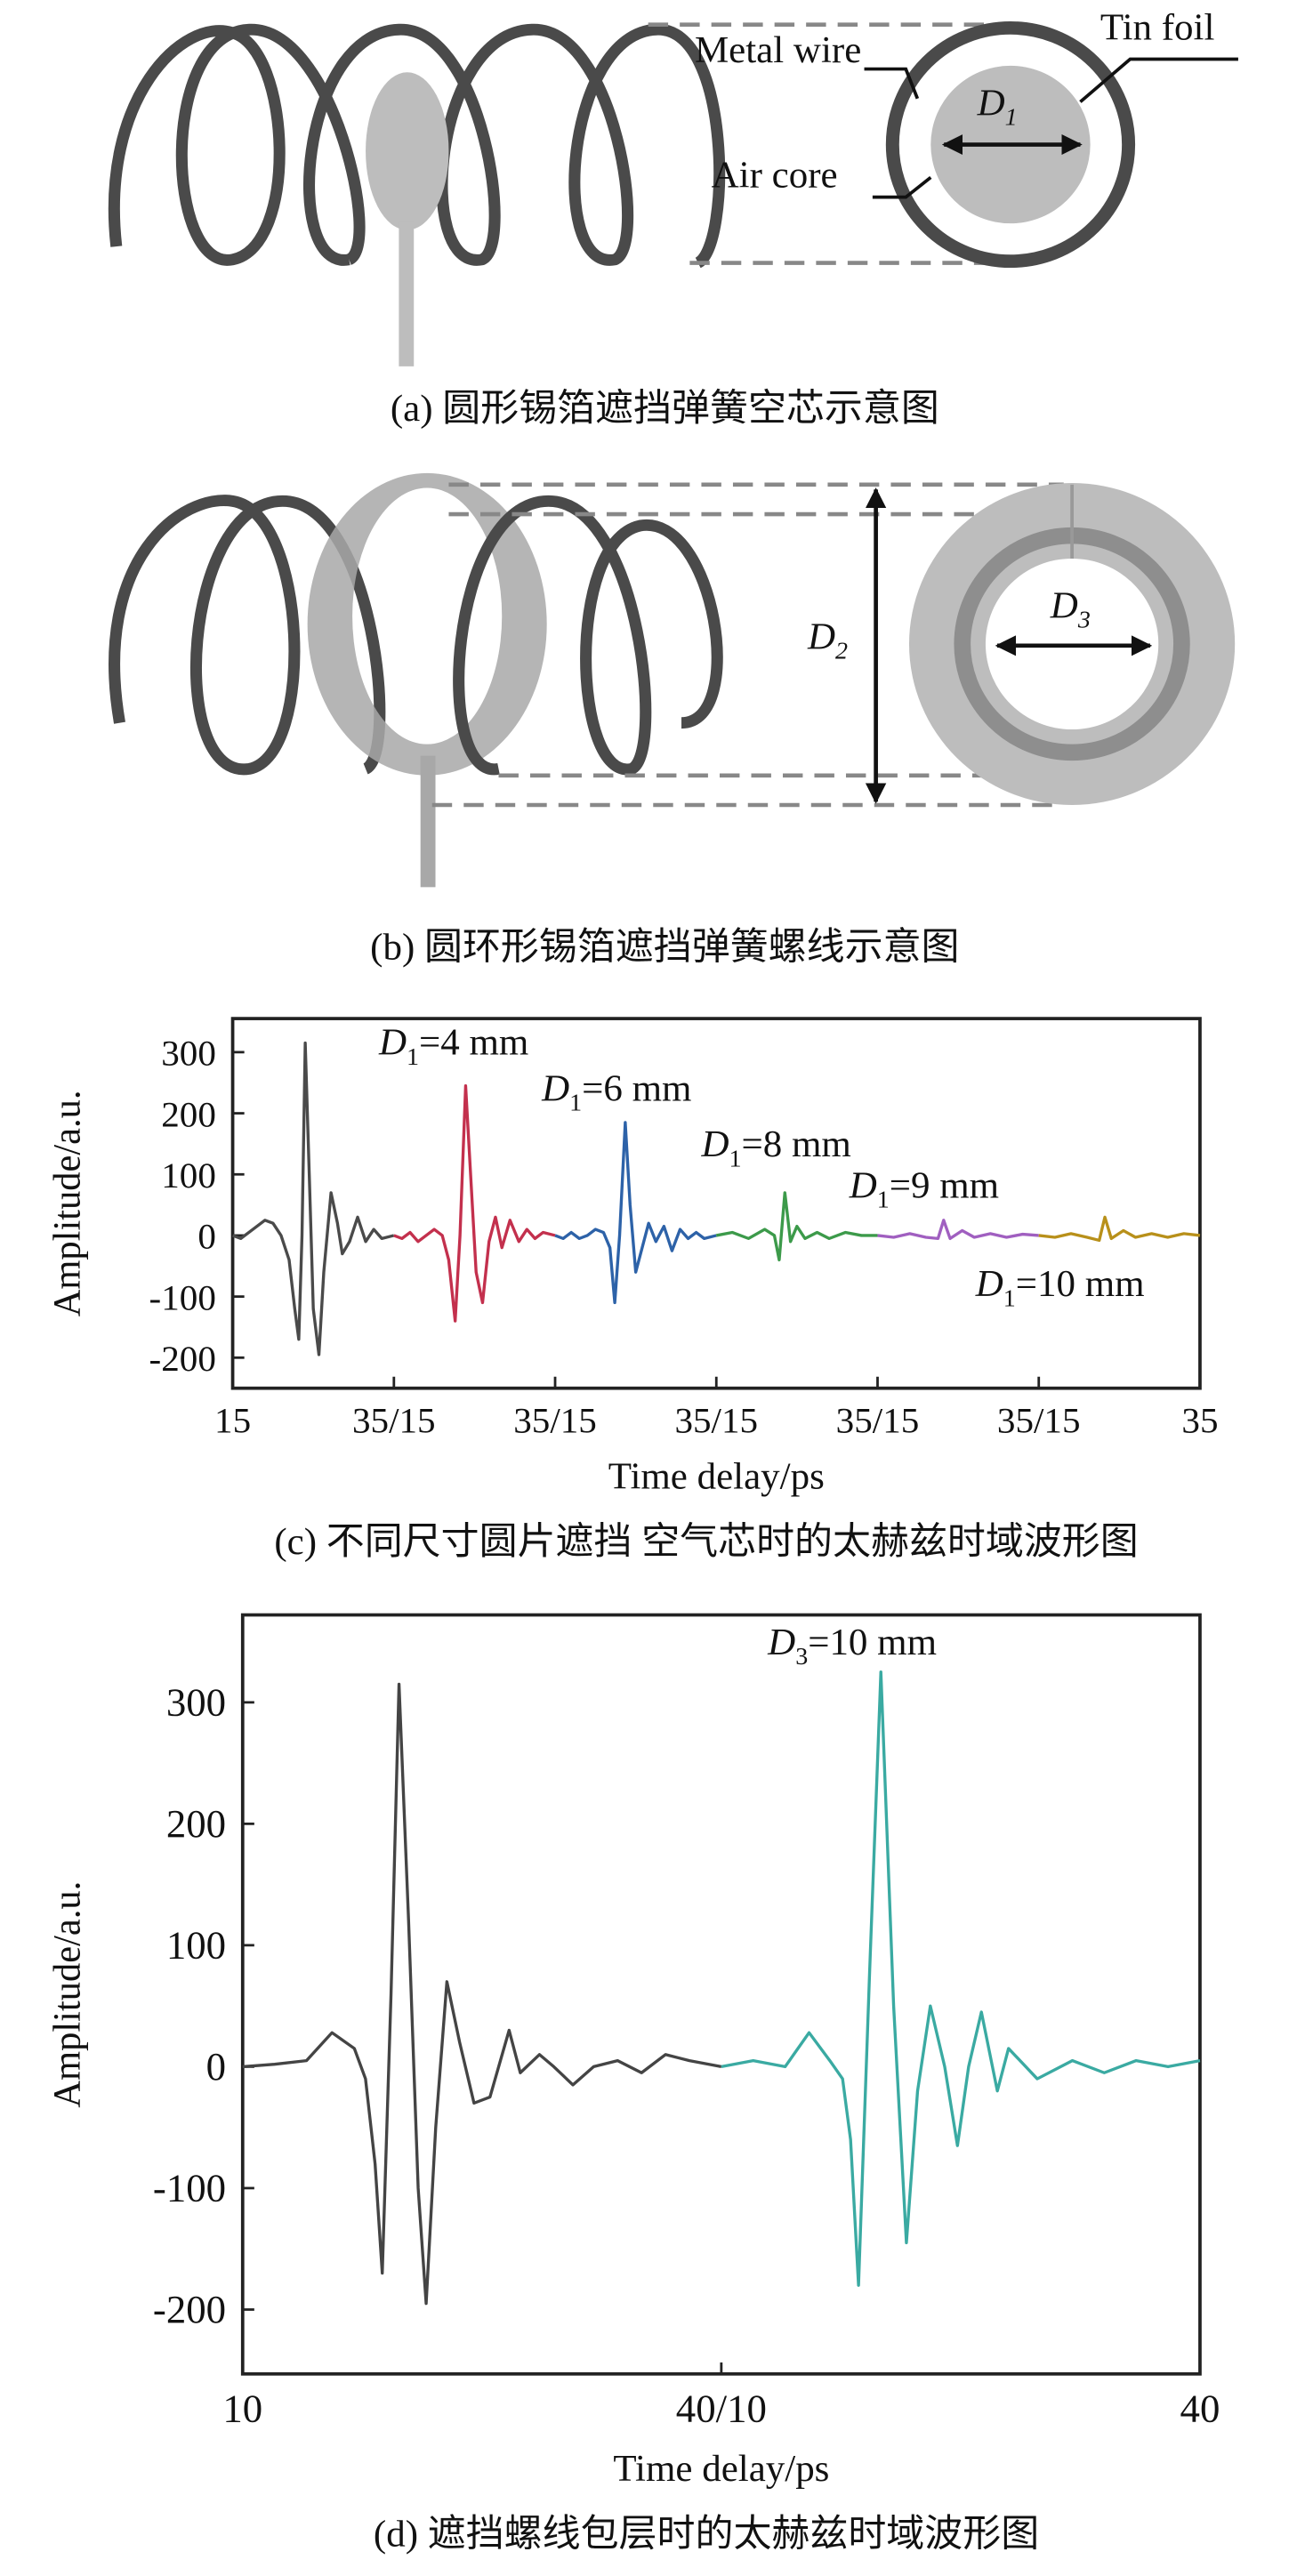 This screenshot has height=2576, width=1313. What do you see at coordinates (842, 651) in the screenshot?
I see `sub: 2` at bounding box center [842, 651].